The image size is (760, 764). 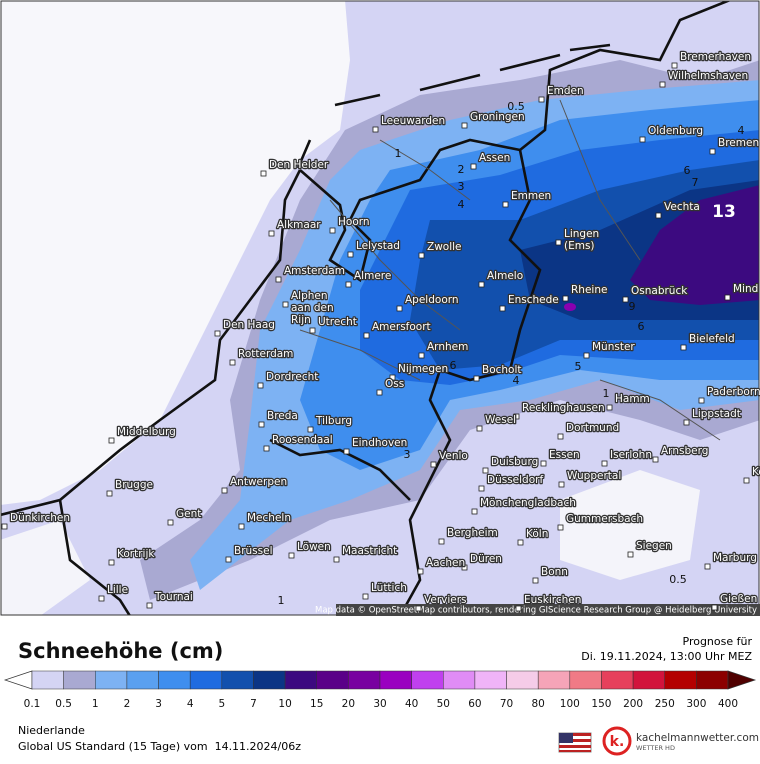 I want to click on city-label: Den Helder, so click(x=299, y=165).